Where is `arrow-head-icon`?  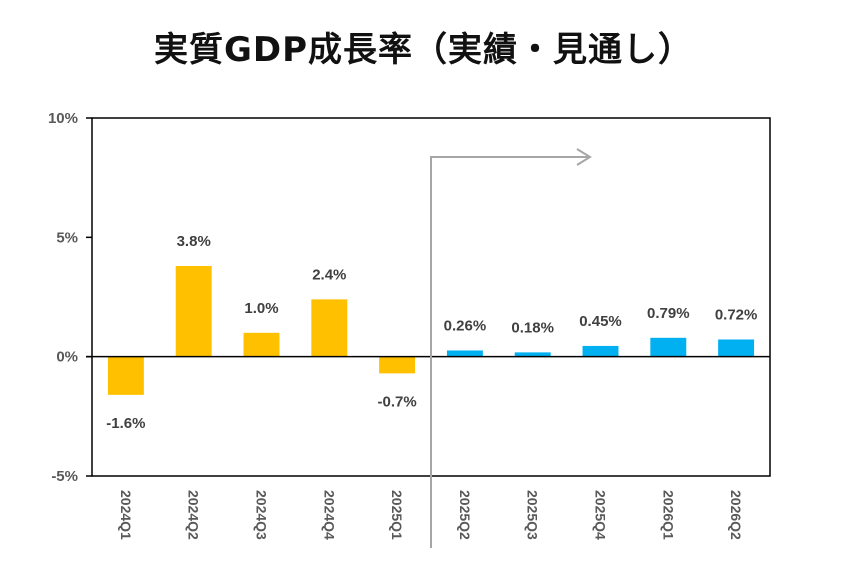
arrow-head-icon is located at coordinates (584, 157).